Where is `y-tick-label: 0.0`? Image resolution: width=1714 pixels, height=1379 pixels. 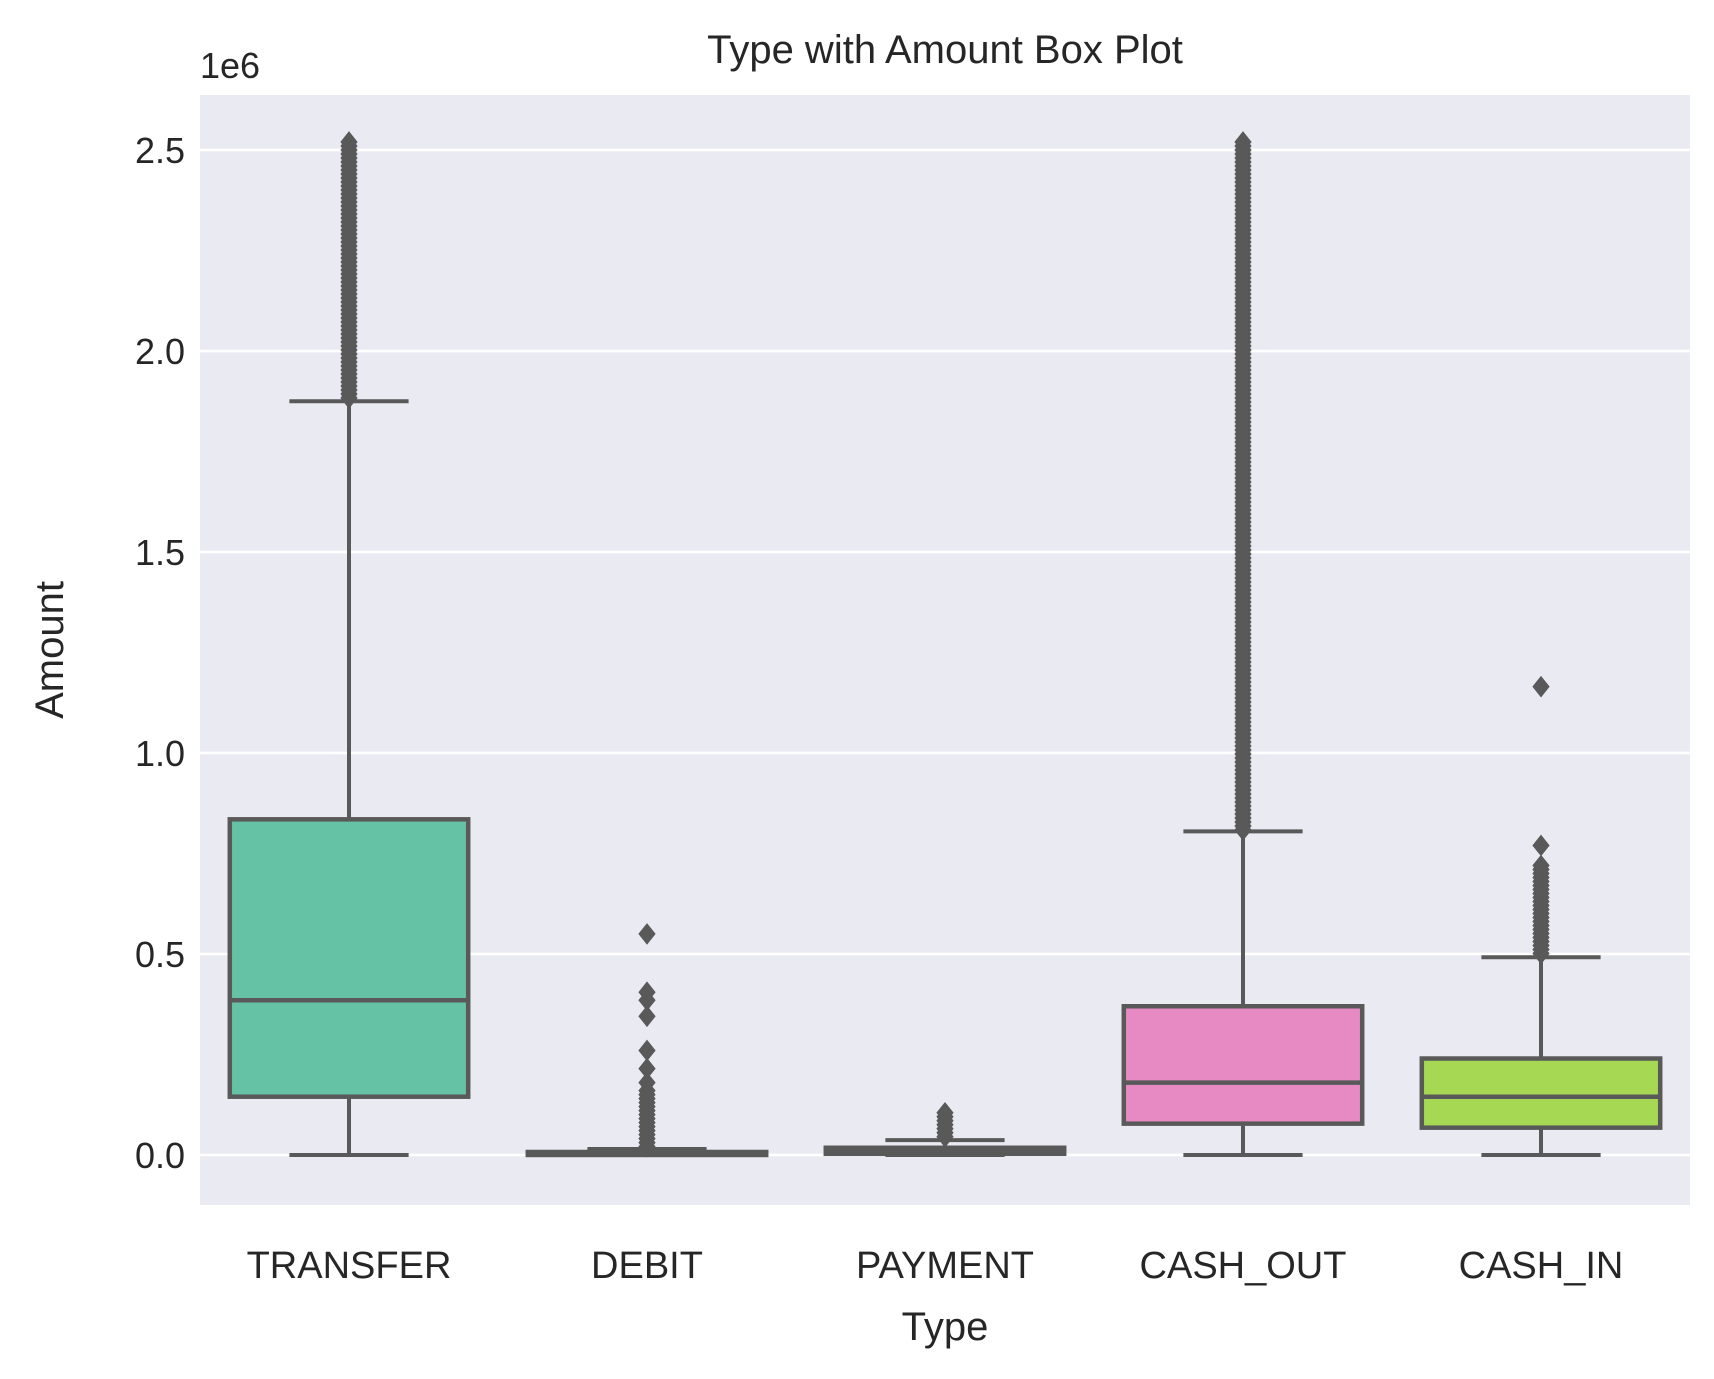 y-tick-label: 0.0 is located at coordinates (160, 1155).